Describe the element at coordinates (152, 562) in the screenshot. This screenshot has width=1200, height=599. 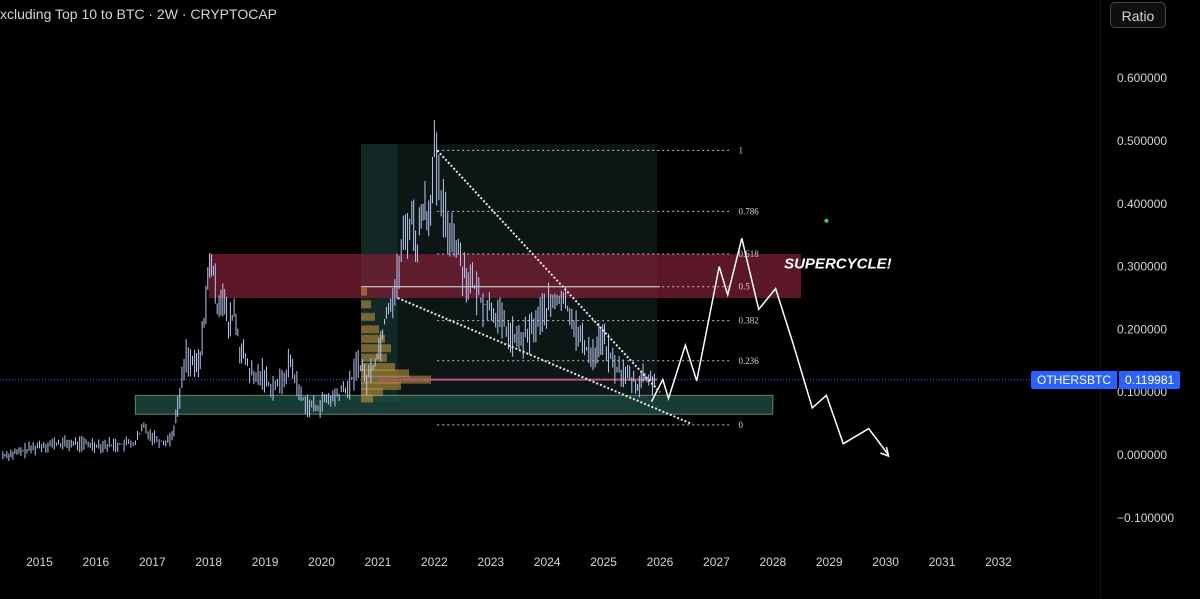
I see `x-tick-label-2: 2017` at that location.